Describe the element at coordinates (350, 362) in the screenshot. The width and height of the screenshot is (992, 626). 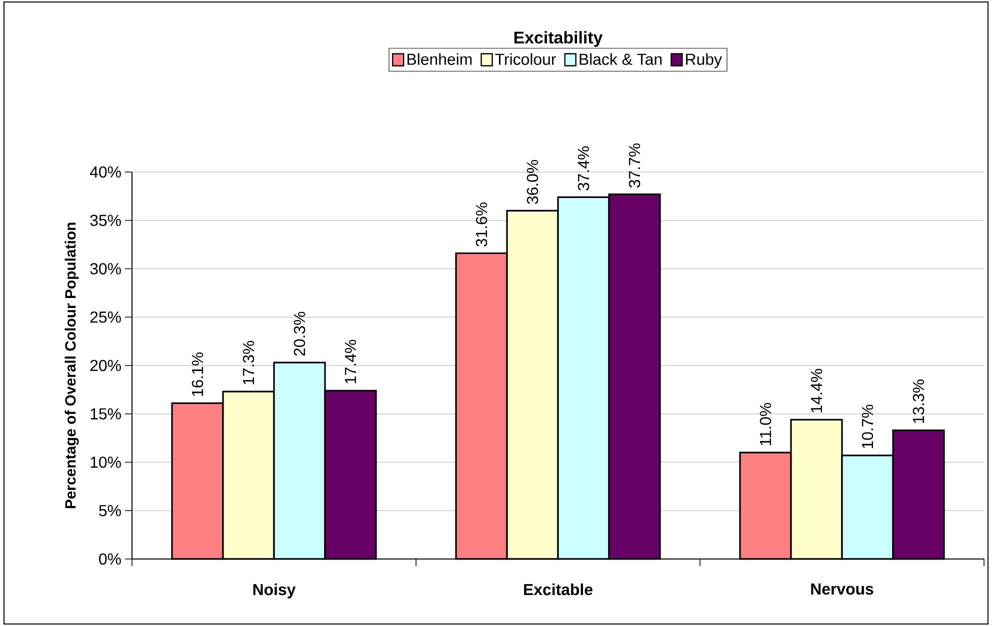
I see `data-label: 17.4%` at that location.